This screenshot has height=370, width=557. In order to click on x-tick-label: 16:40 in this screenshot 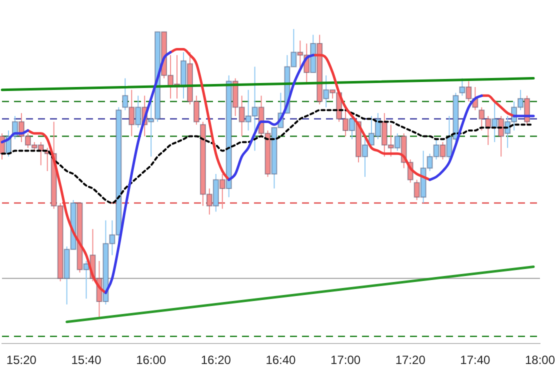, I will do `click(281, 360)`.